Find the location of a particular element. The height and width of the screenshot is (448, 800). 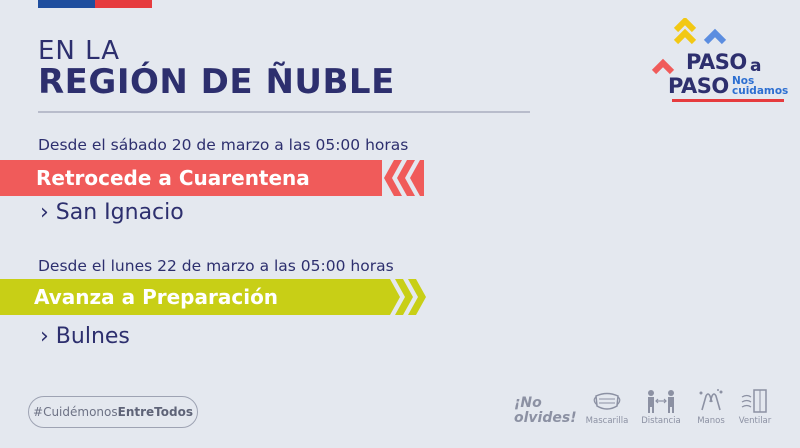

logo-nos: Nos is located at coordinates (743, 81).